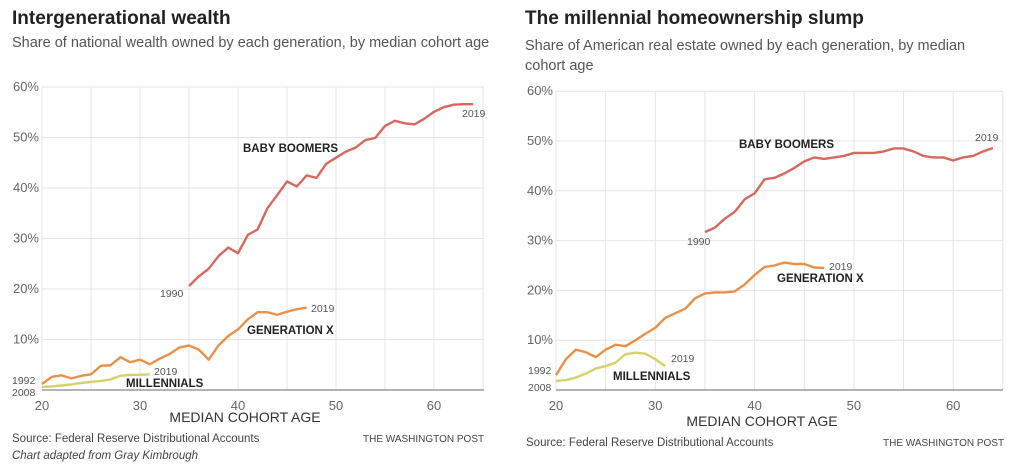 This screenshot has width=1024, height=464. I want to click on chart-title: Intergenerational wealth, so click(121, 18).